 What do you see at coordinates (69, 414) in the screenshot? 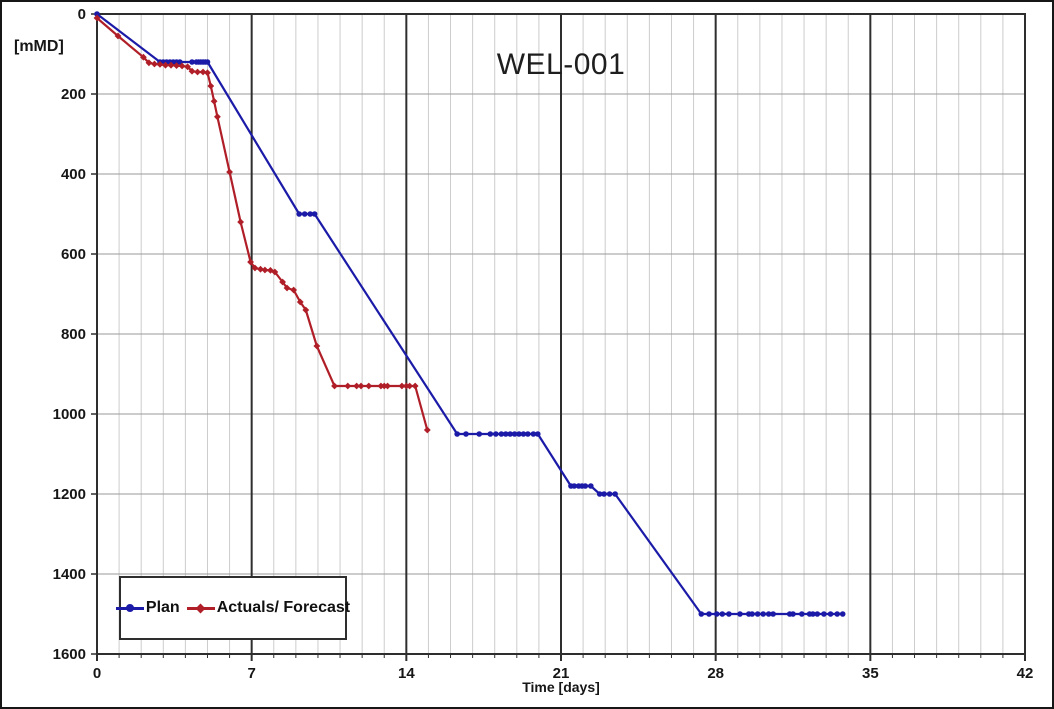
I see `y-tick-label: 1000` at bounding box center [69, 414].